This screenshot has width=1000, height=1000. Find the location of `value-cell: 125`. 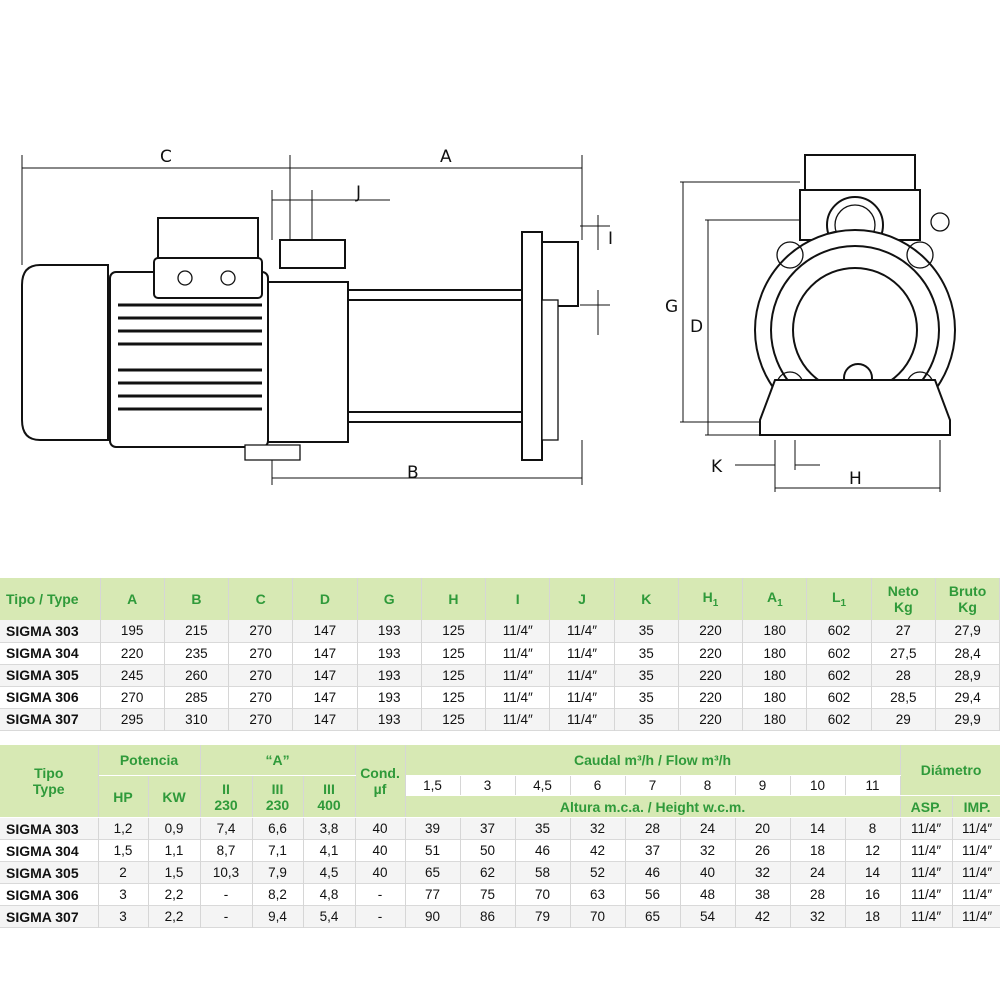

value-cell: 125 is located at coordinates (454, 675).